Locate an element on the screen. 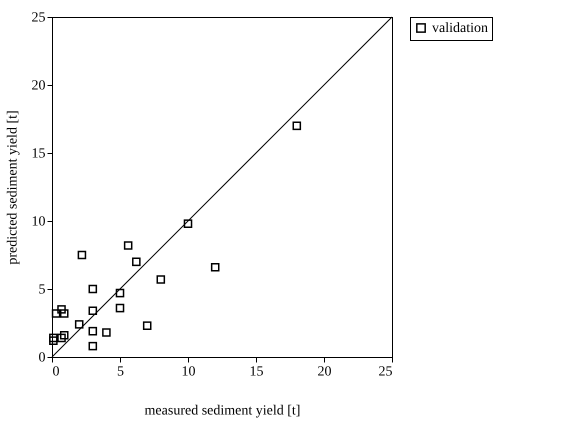 This screenshot has width=561, height=442. x-tick-label: 25 is located at coordinates (385, 372).